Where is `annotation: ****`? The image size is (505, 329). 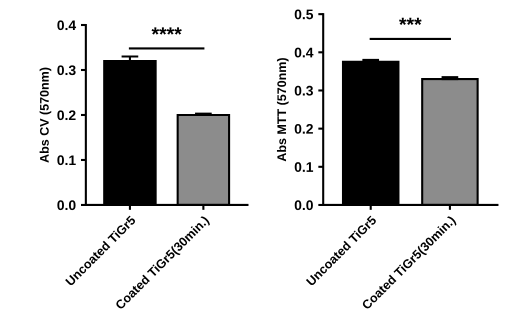
annotation: **** is located at coordinates (167, 31).